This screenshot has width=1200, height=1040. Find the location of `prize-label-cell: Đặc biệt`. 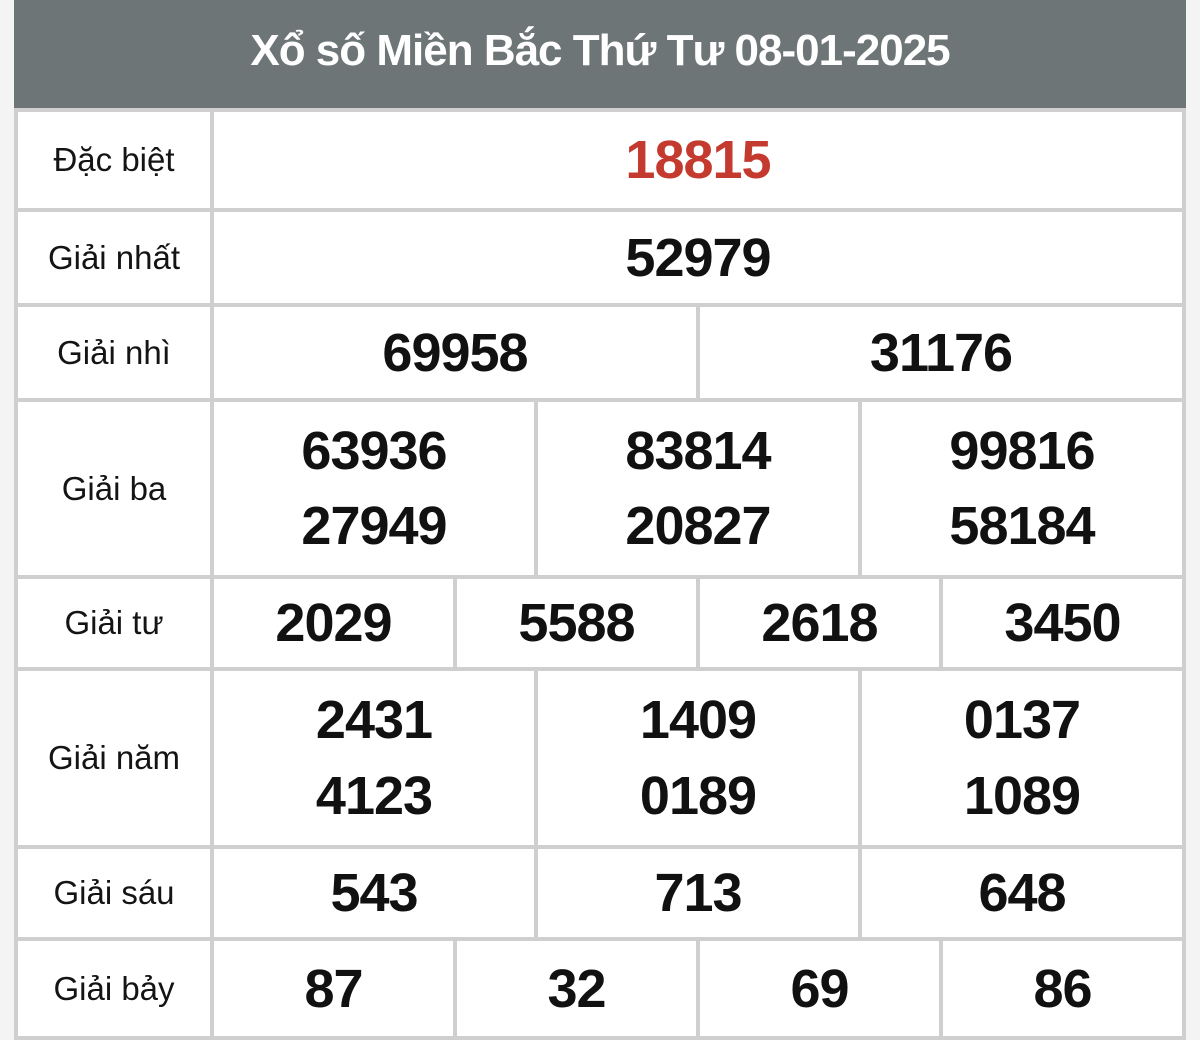

prize-label-cell: Đặc biệt is located at coordinates (114, 160).